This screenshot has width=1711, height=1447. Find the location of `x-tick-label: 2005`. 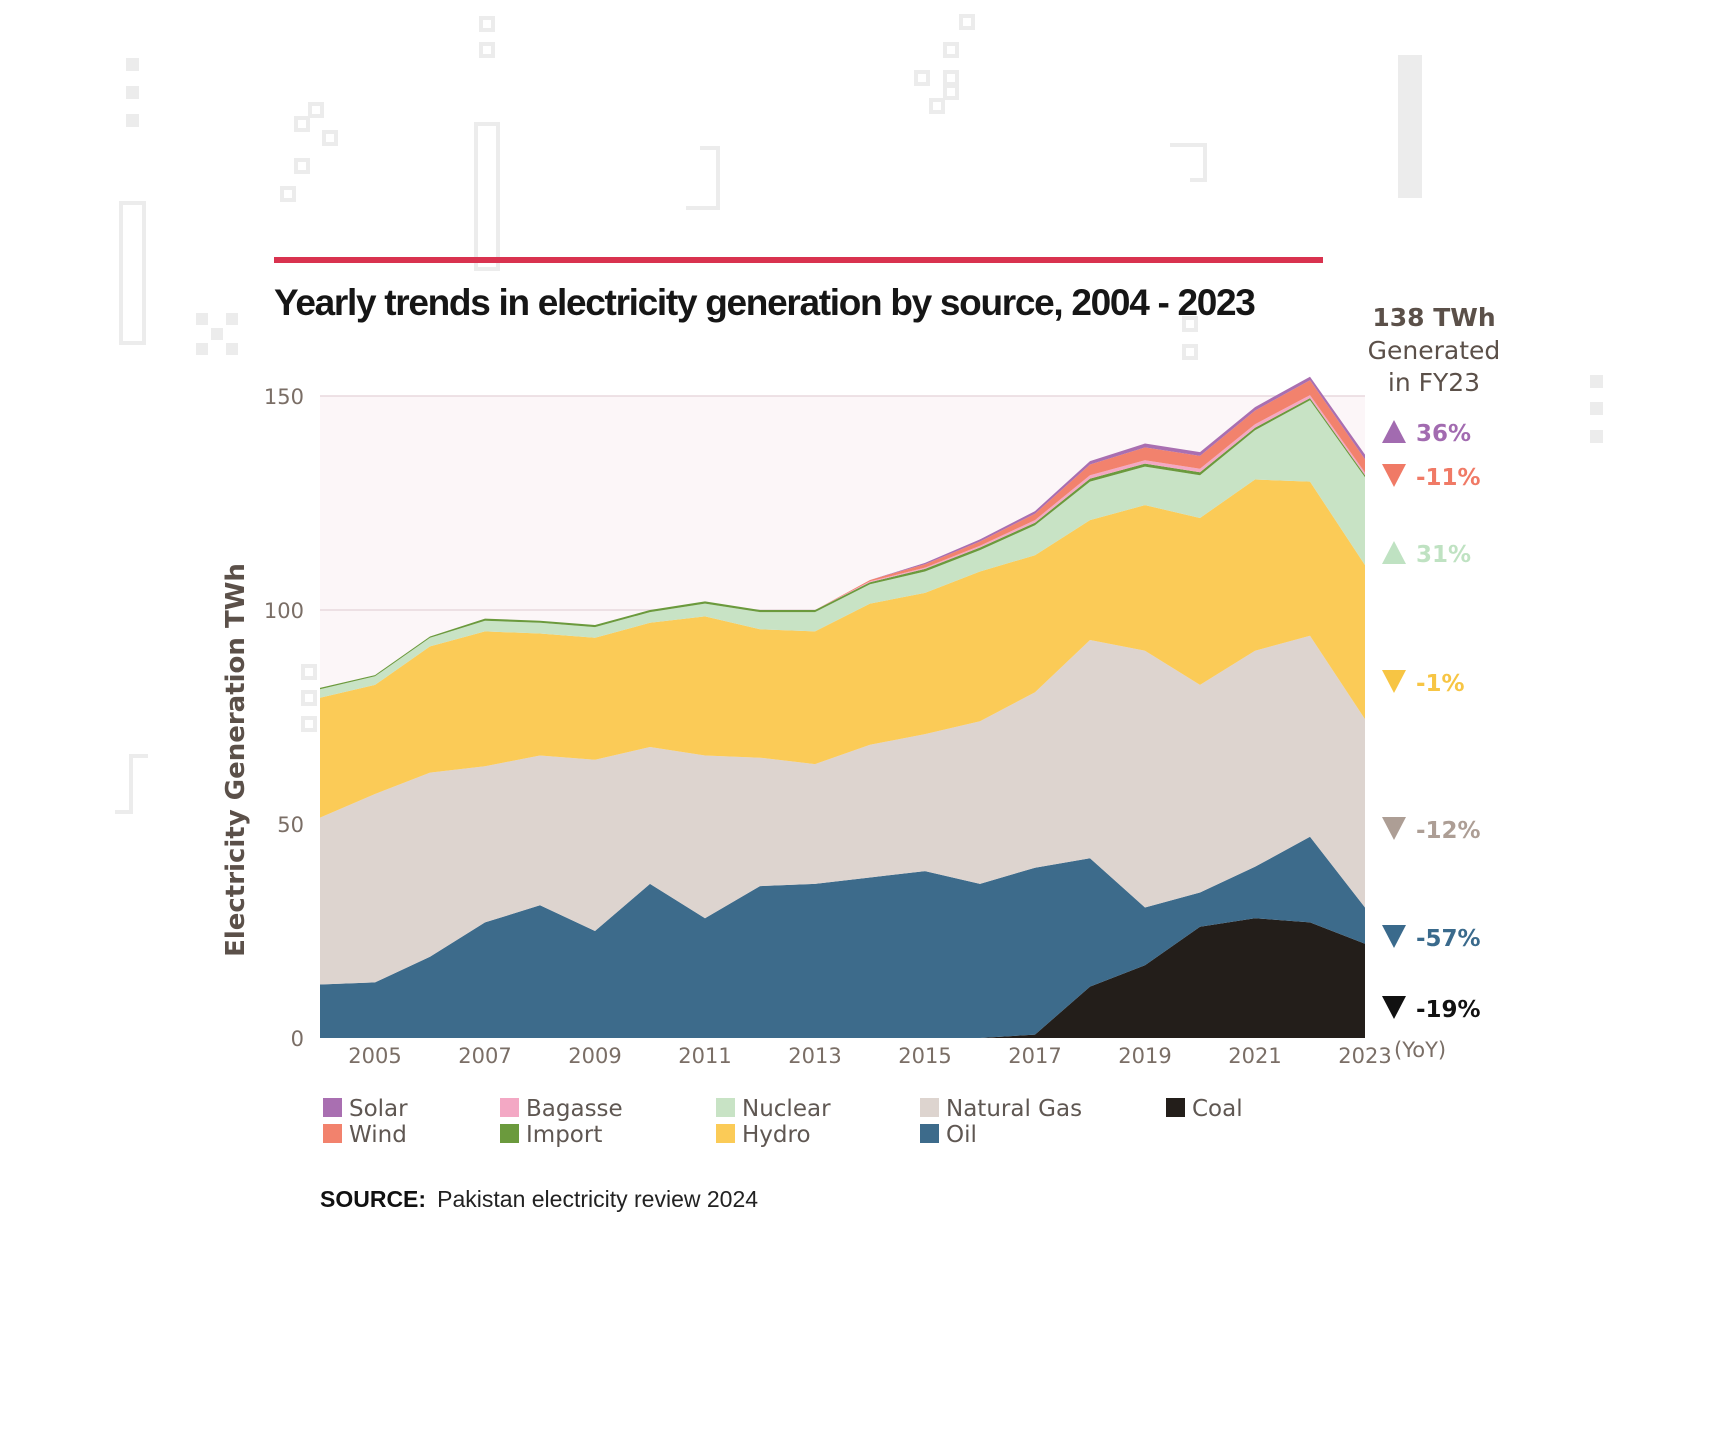

x-tick-label: 2005 is located at coordinates (374, 1056).